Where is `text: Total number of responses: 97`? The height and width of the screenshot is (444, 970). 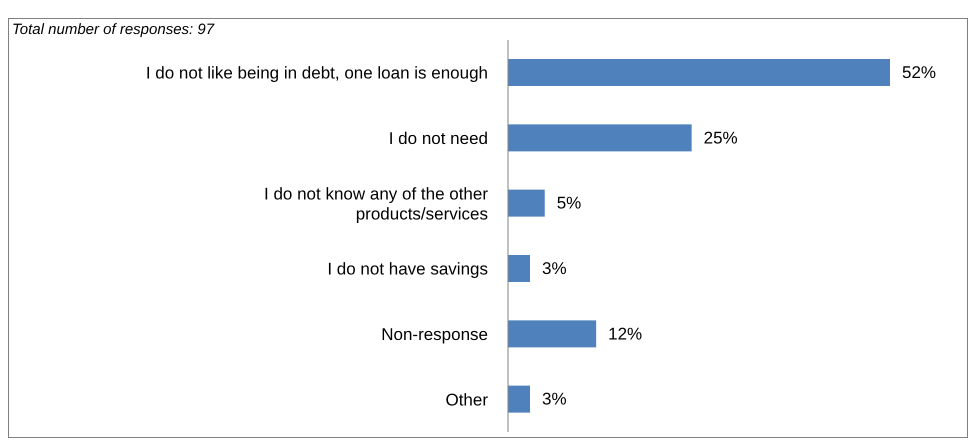 text: Total number of responses: 97 is located at coordinates (113, 29).